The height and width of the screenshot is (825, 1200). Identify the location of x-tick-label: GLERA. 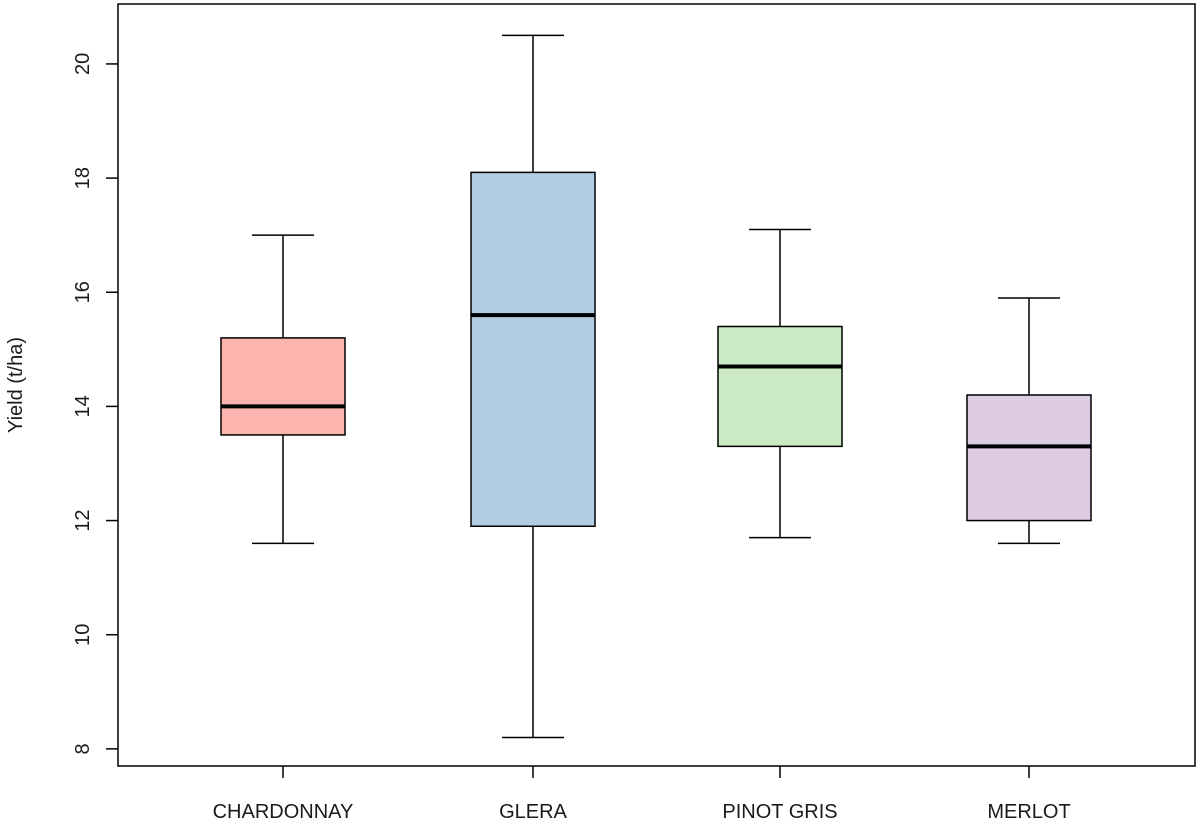
(533, 812).